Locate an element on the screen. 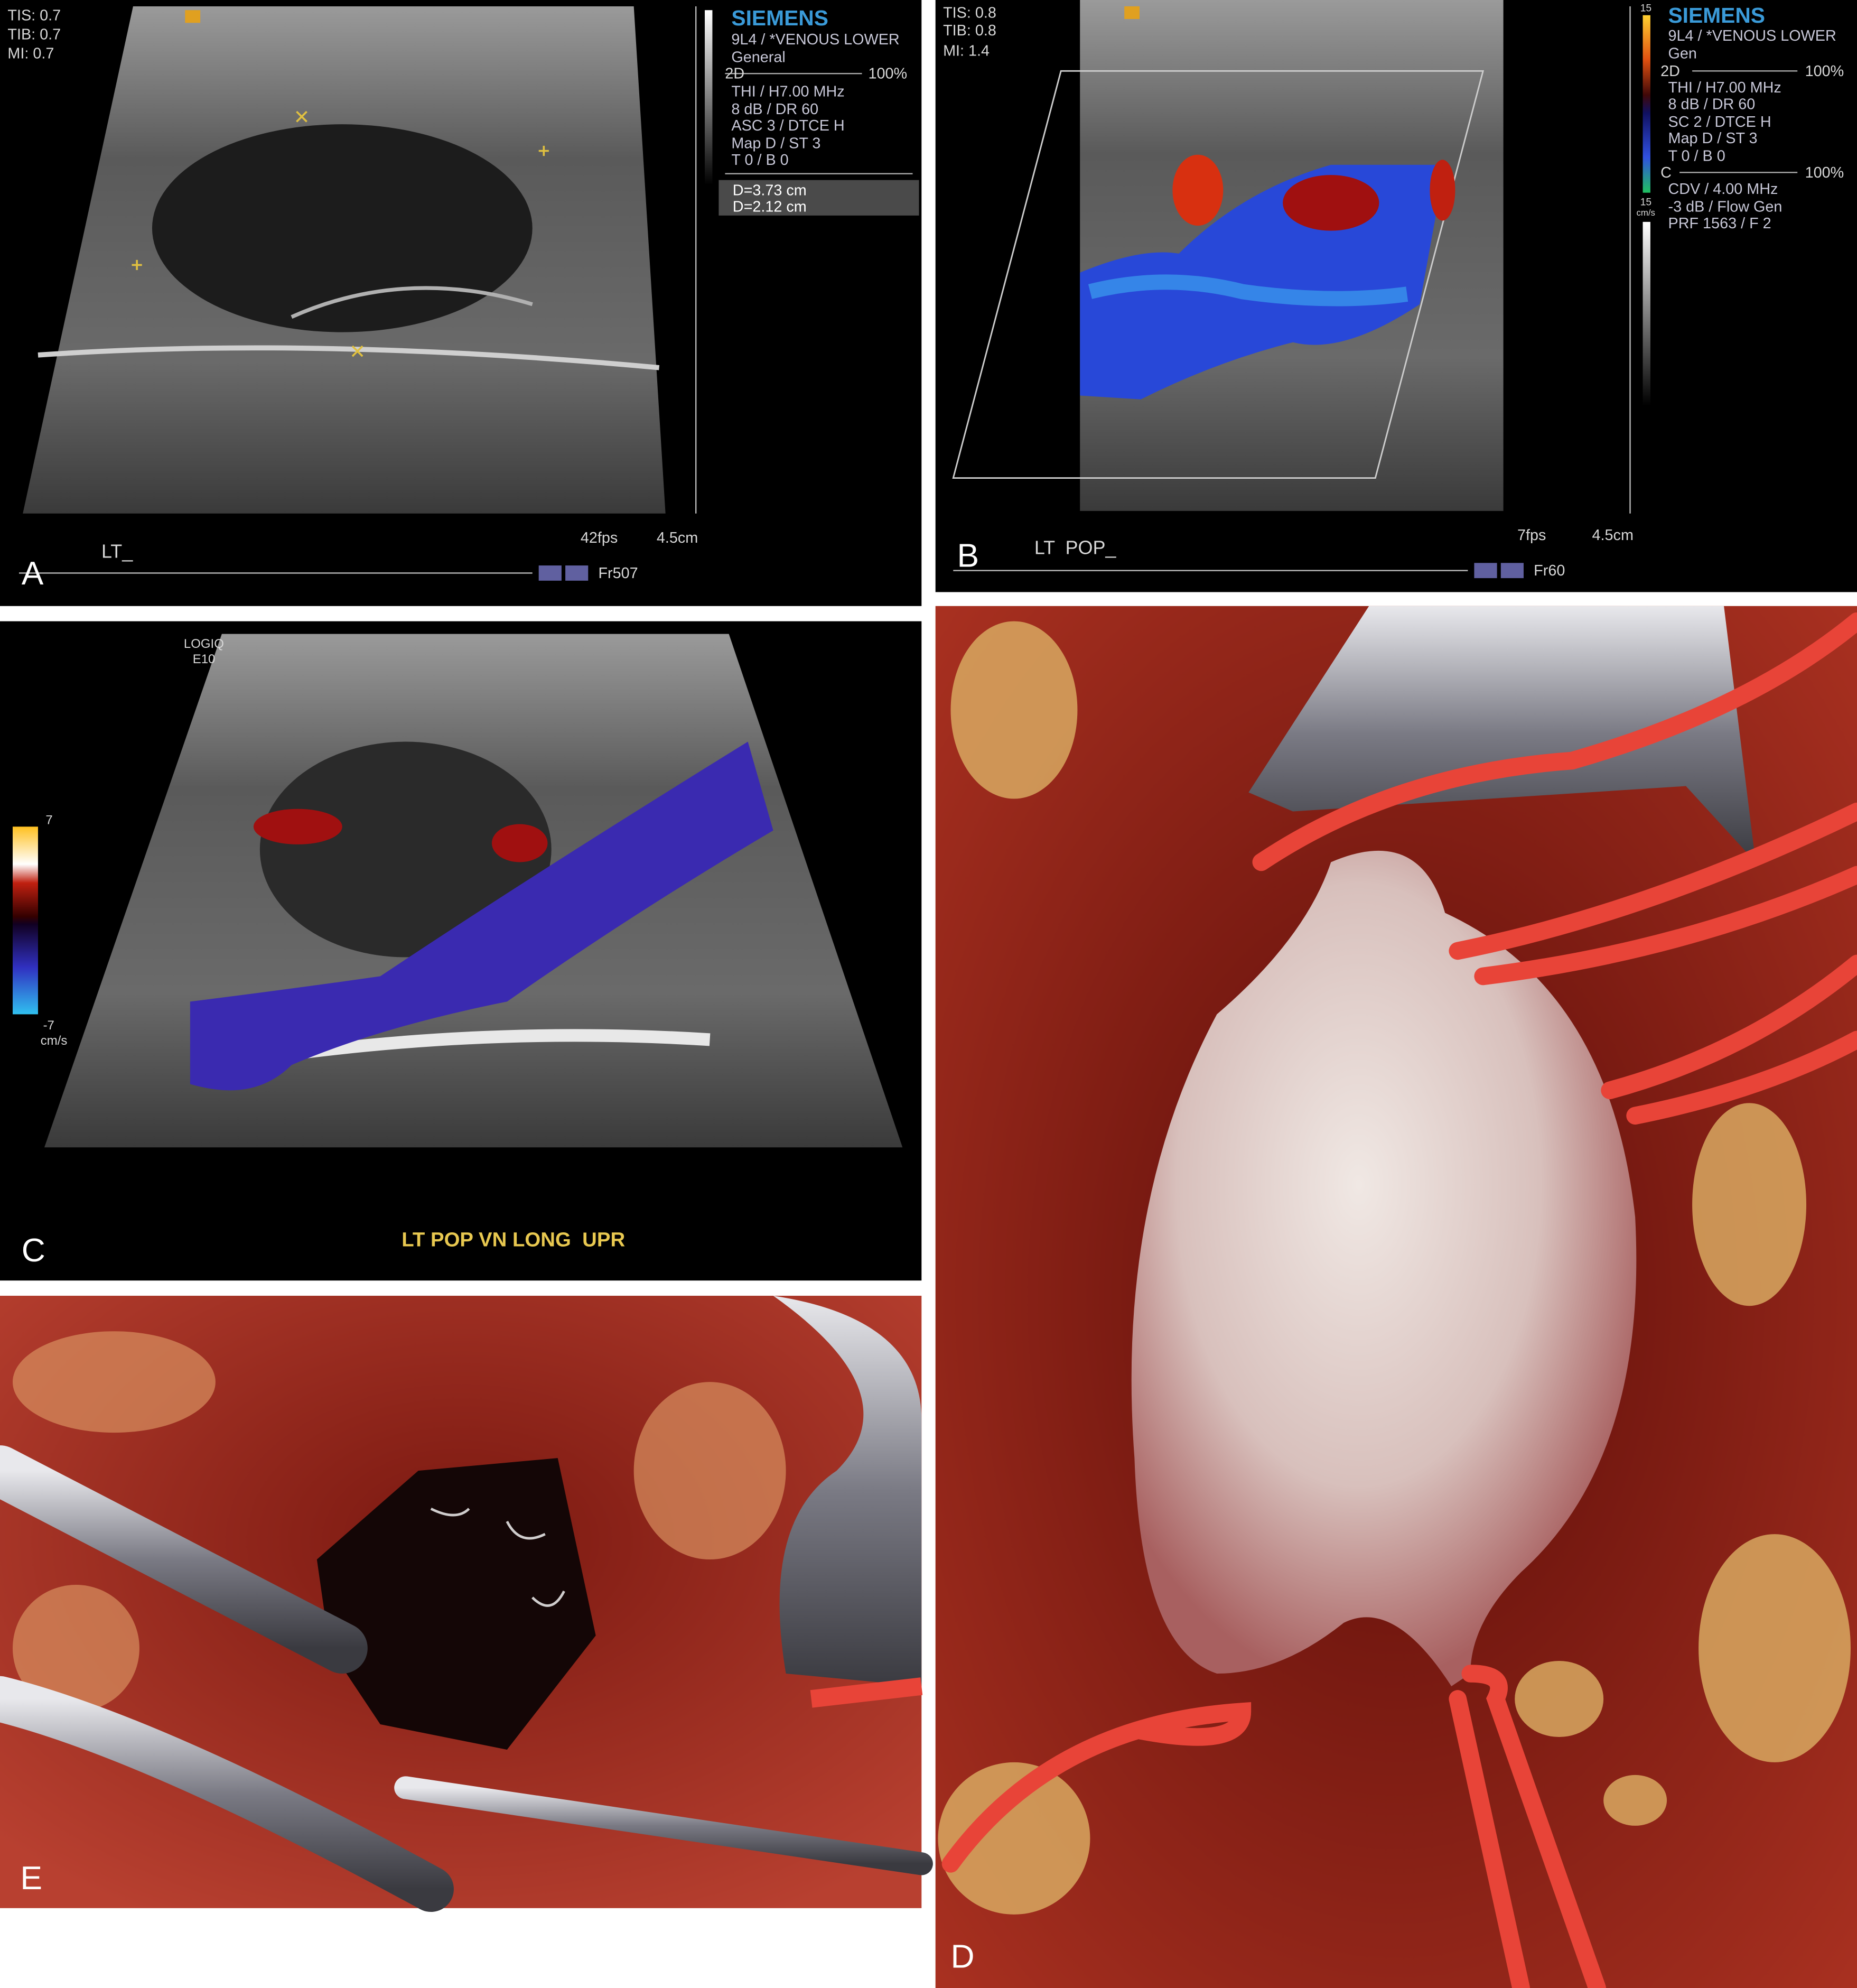 The width and height of the screenshot is (1857, 1988). overlay-text: TIS: 0.7 is located at coordinates (34, 15).